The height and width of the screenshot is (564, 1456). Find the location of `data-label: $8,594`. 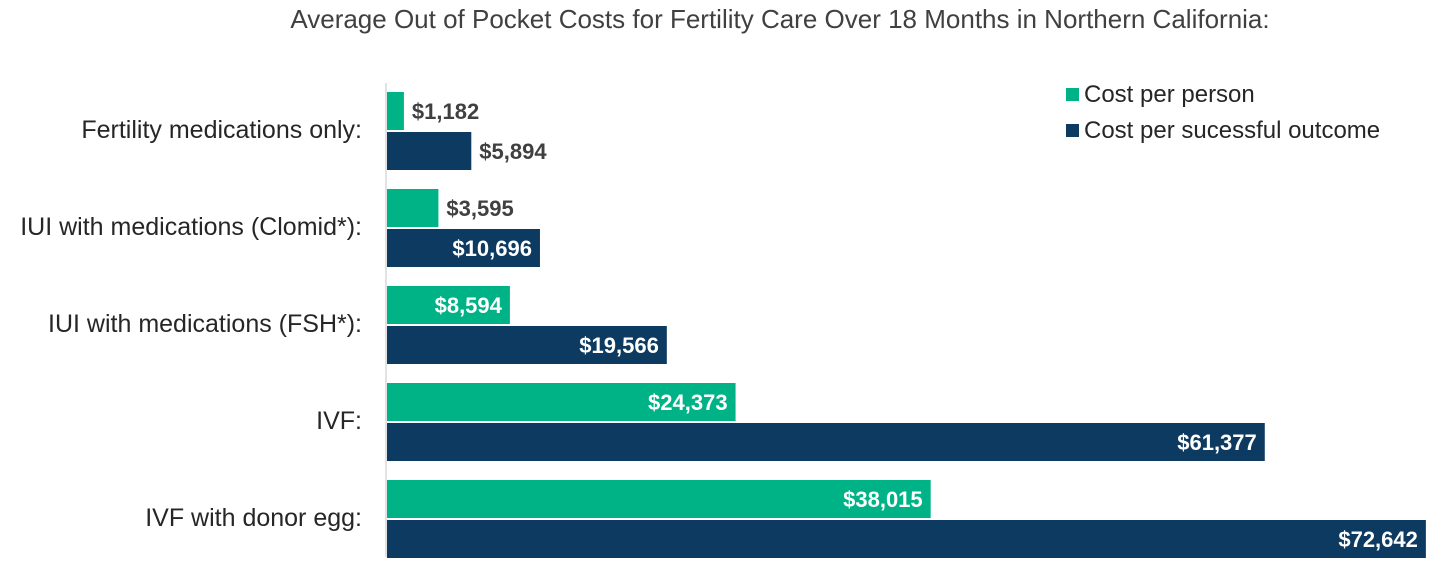

data-label: $8,594 is located at coordinates (469, 305).